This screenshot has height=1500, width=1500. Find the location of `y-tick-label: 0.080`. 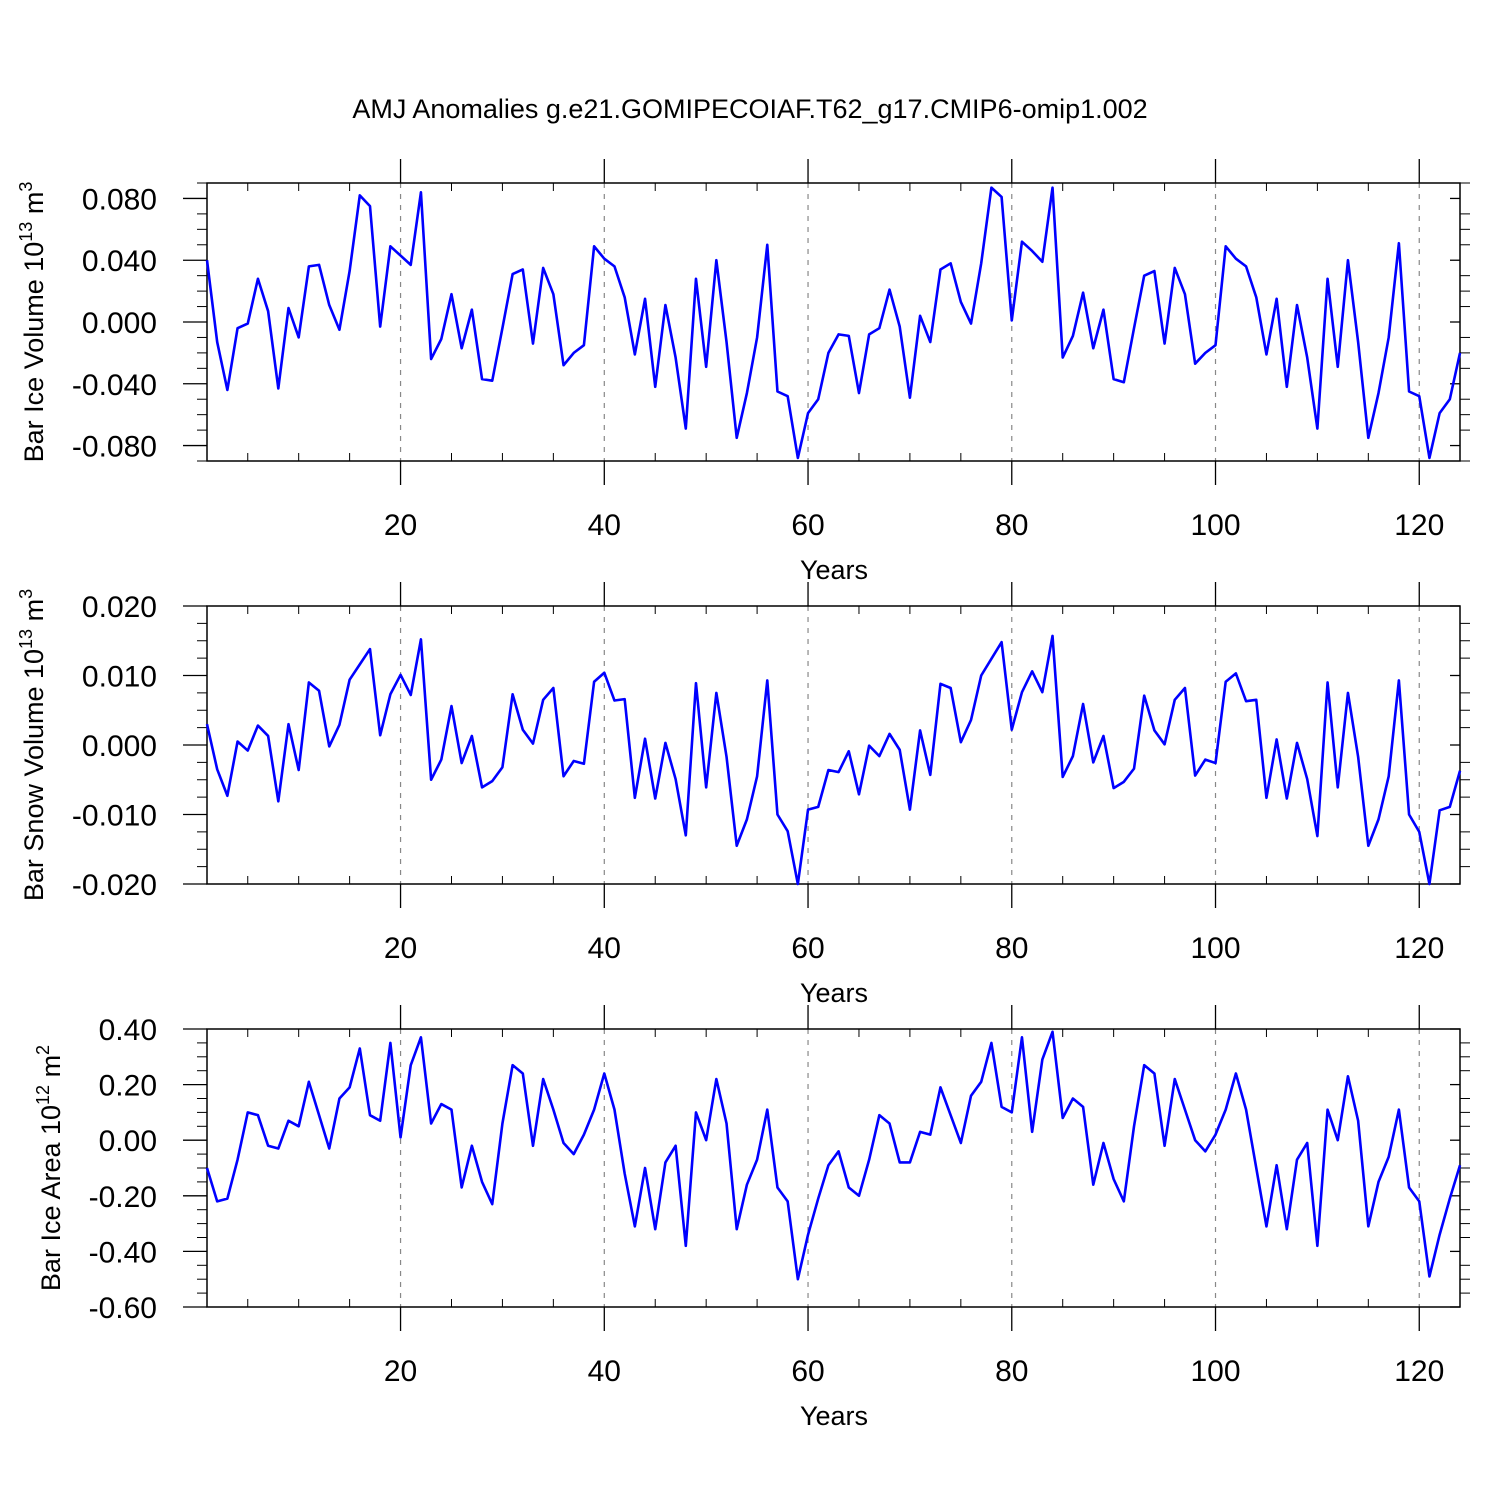

y-tick-label: 0.080 is located at coordinates (119, 199).